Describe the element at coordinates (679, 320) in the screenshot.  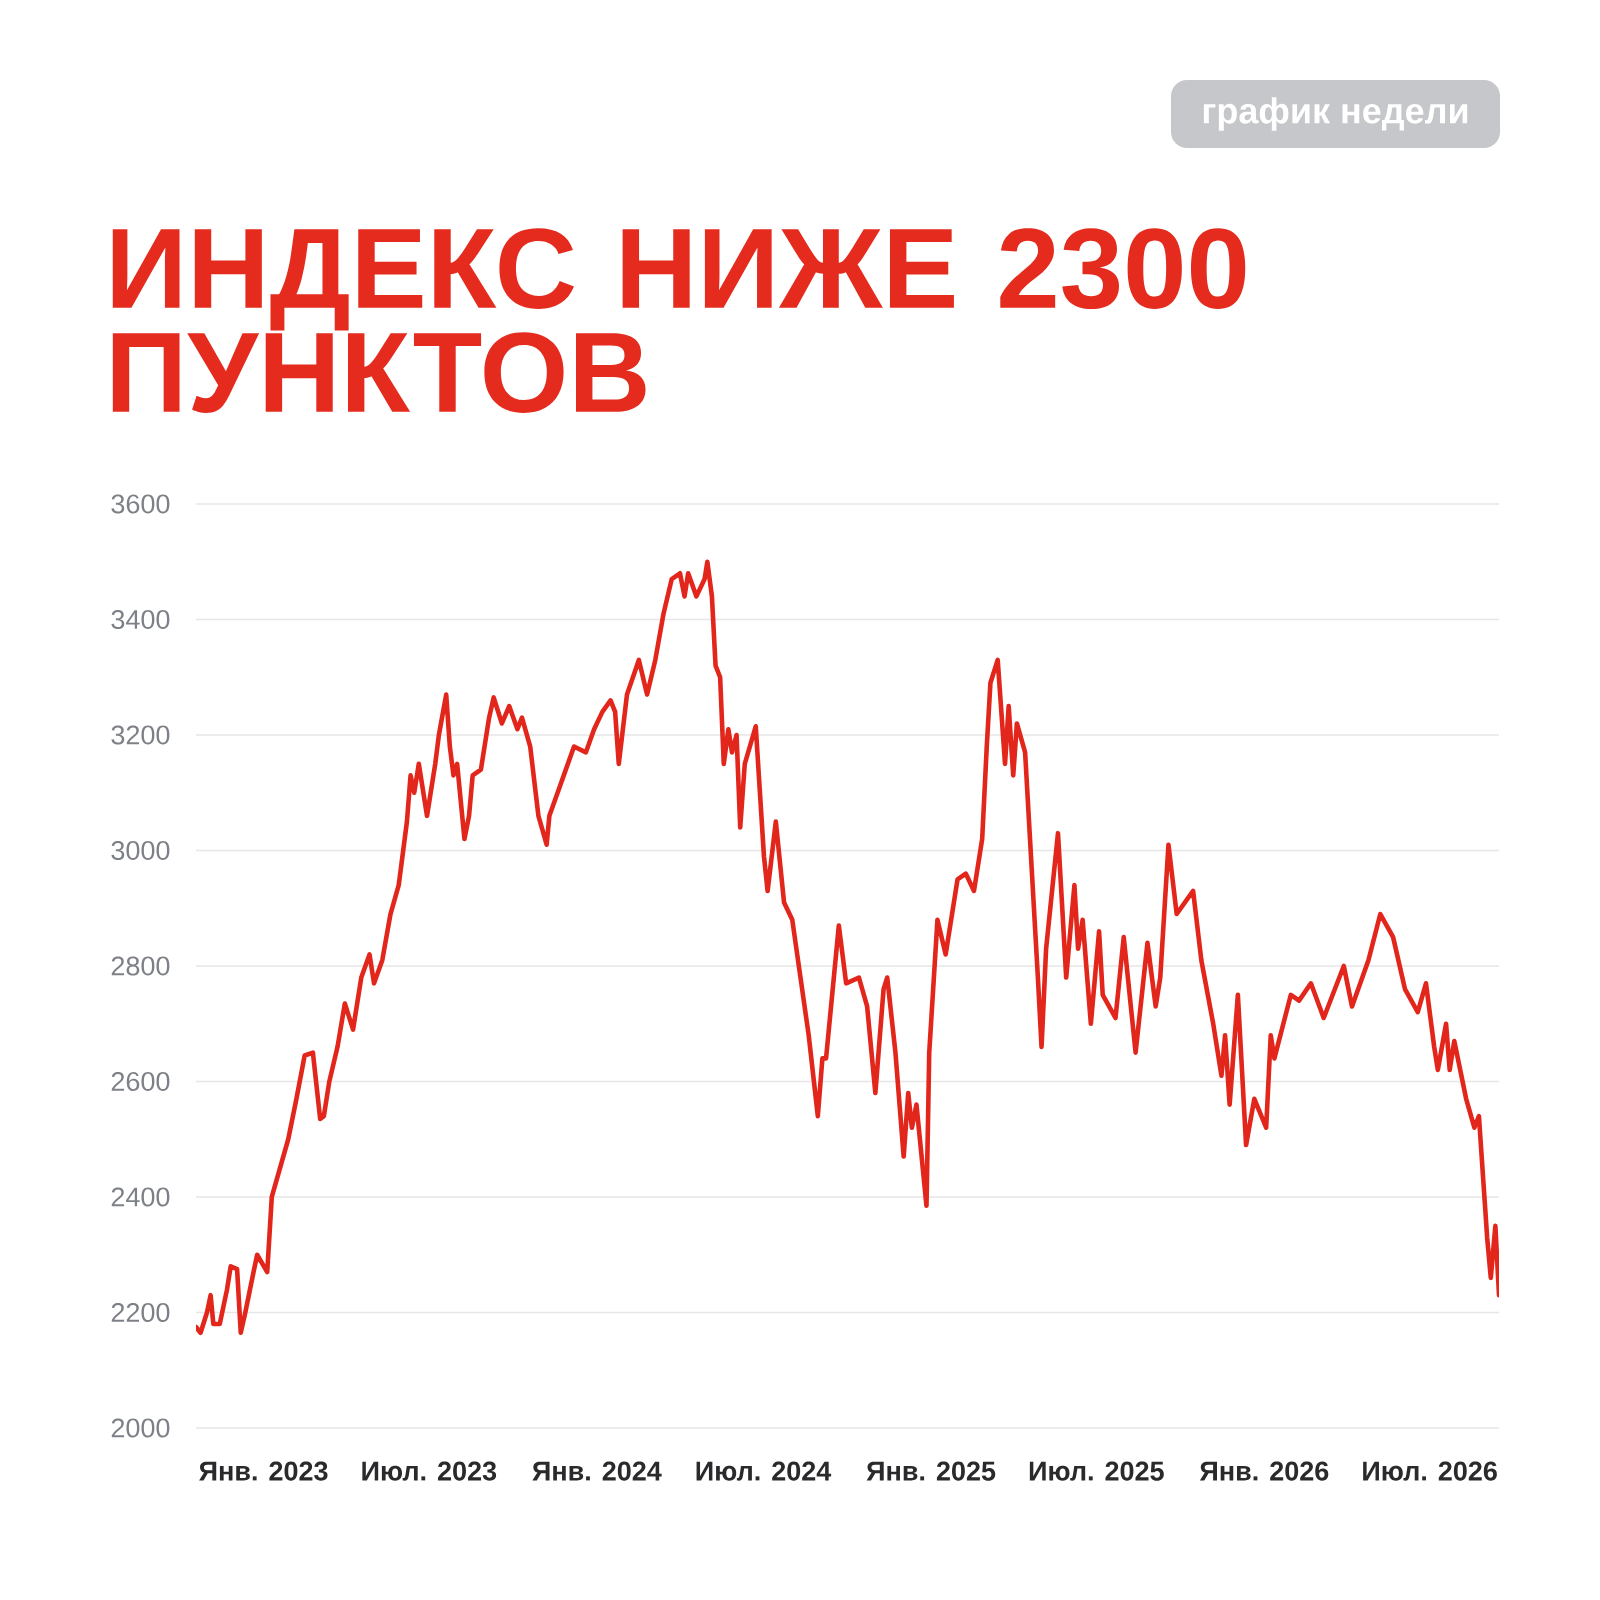
I see `chart-title: ИНДЕКС НИЖЕ 2300 ПУНКТОВ` at that location.